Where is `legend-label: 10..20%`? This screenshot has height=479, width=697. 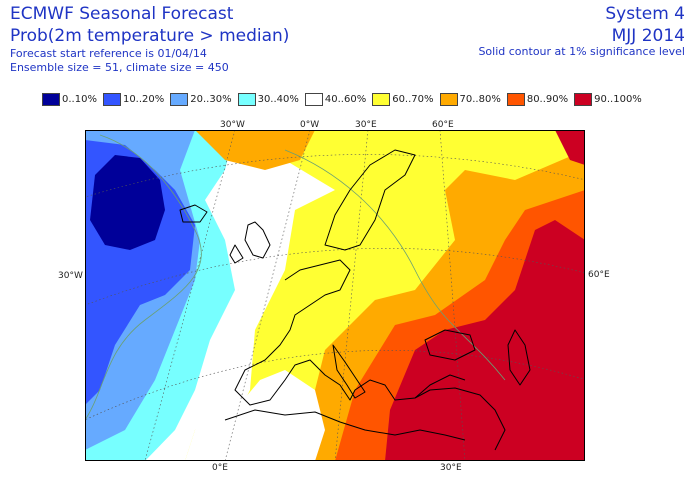 legend-label: 10..20% is located at coordinates (143, 99).